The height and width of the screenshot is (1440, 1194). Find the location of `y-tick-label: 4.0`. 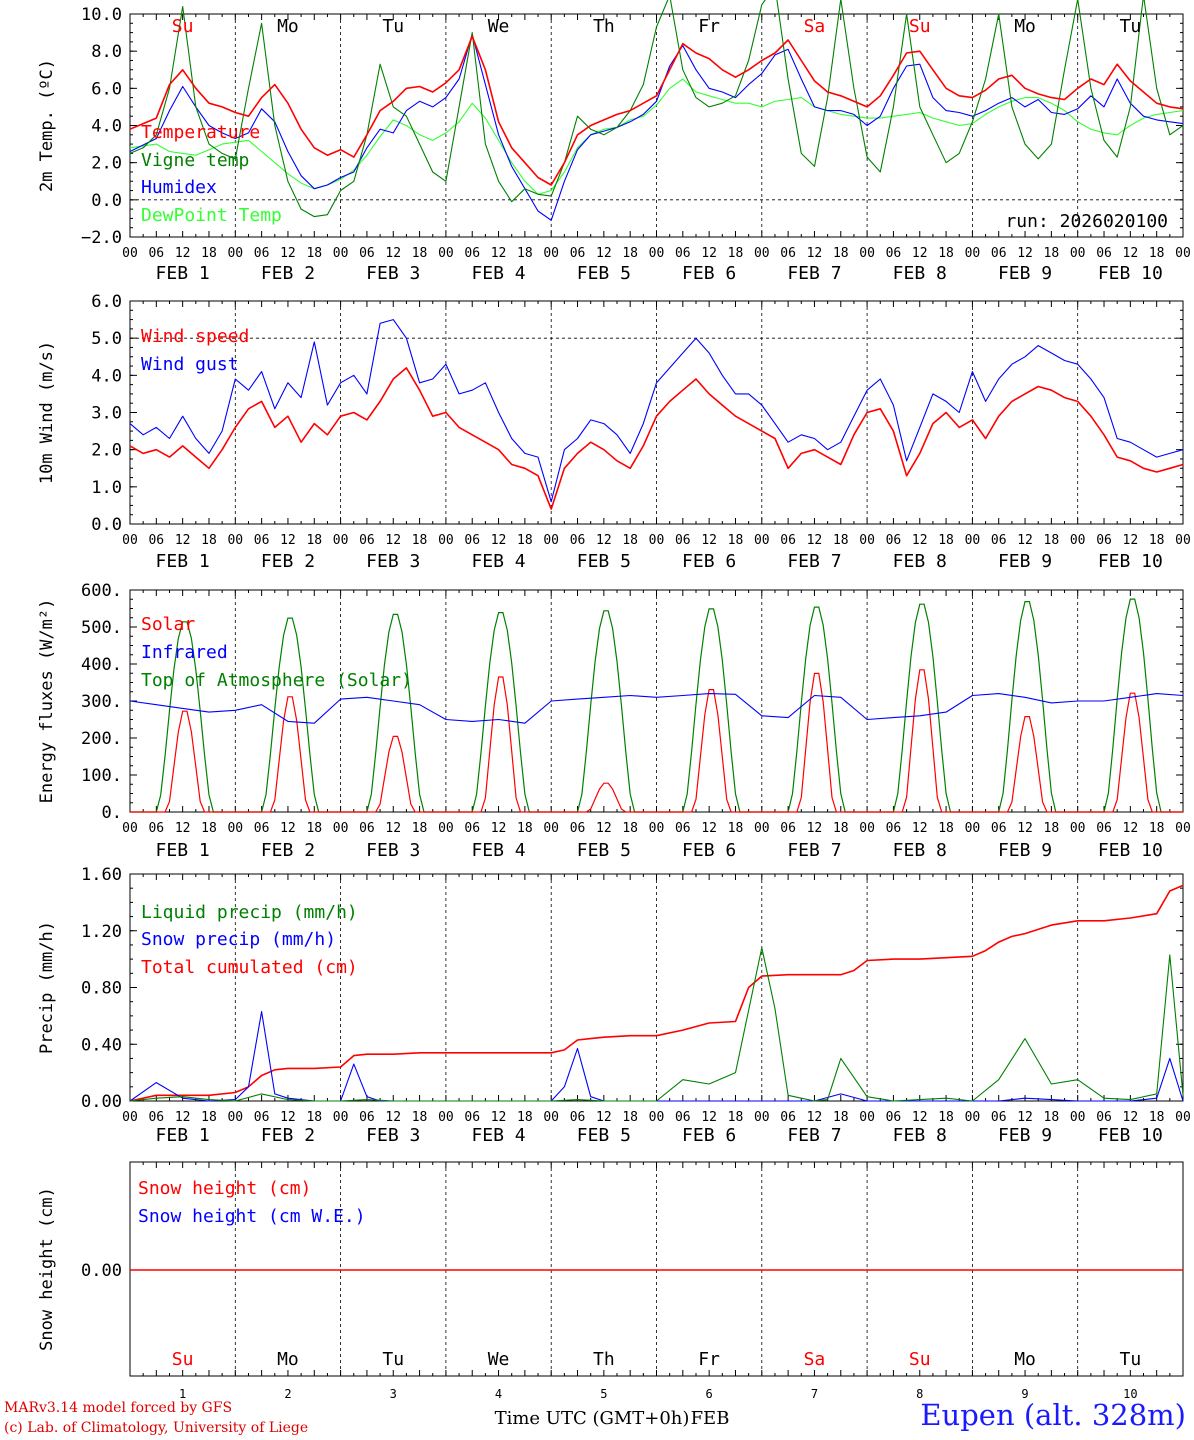

y-tick-label: 4.0 is located at coordinates (106, 127).